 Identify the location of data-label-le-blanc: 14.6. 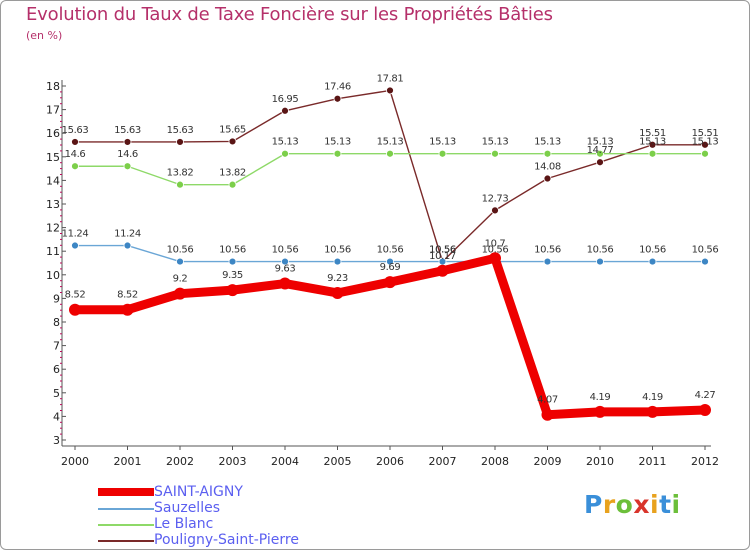
(75, 154).